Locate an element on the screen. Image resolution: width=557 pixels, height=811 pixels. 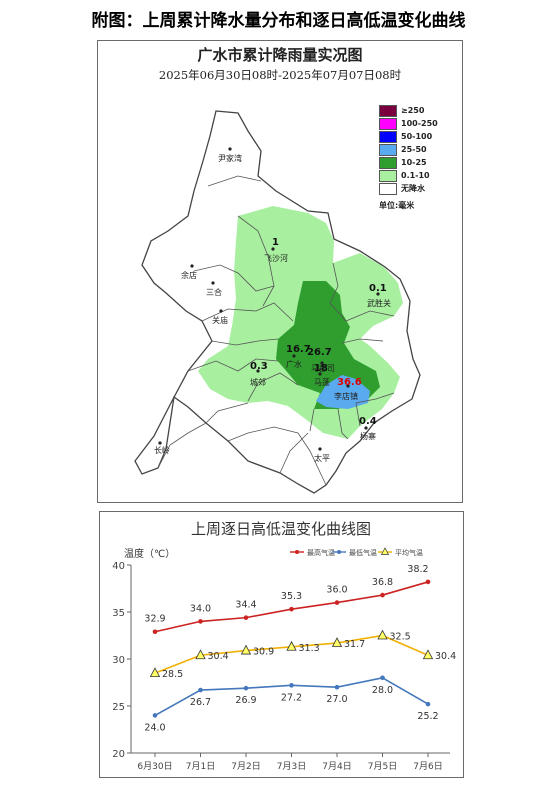
data-label: 27.0 is located at coordinates (336, 699).